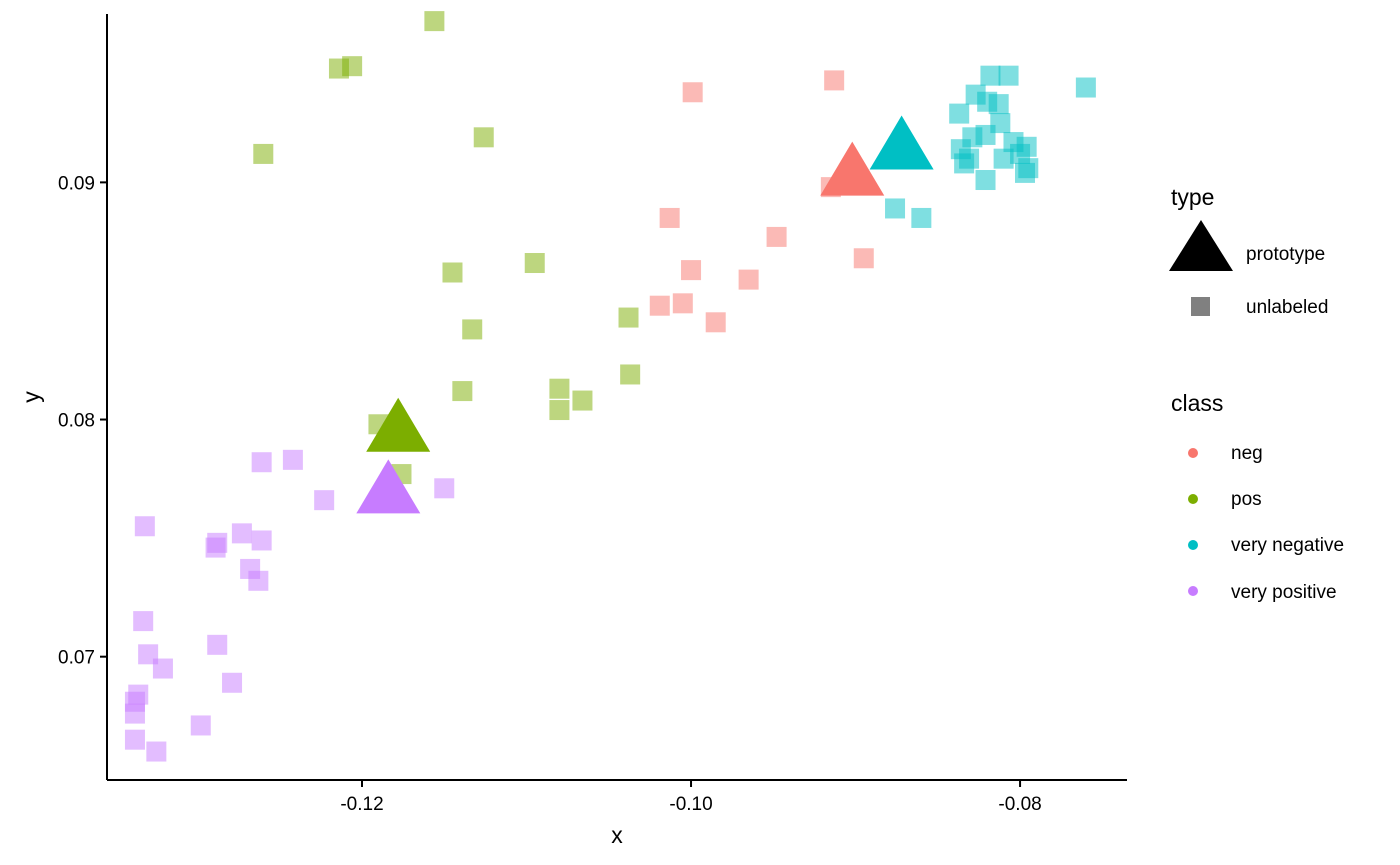  Describe the element at coordinates (1197, 403) in the screenshot. I see `legend-class-title: class` at that location.